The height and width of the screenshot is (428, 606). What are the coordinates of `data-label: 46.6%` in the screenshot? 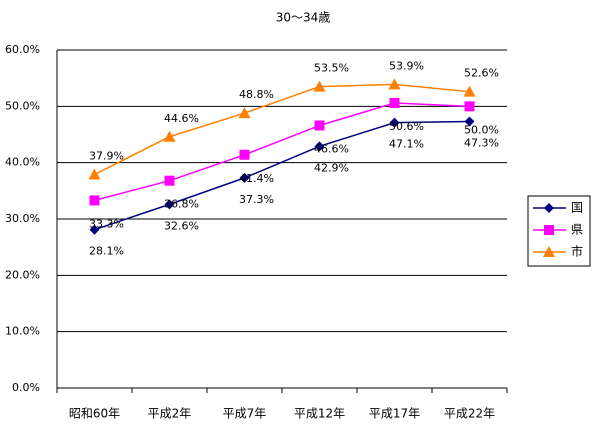 It's located at (331, 148).